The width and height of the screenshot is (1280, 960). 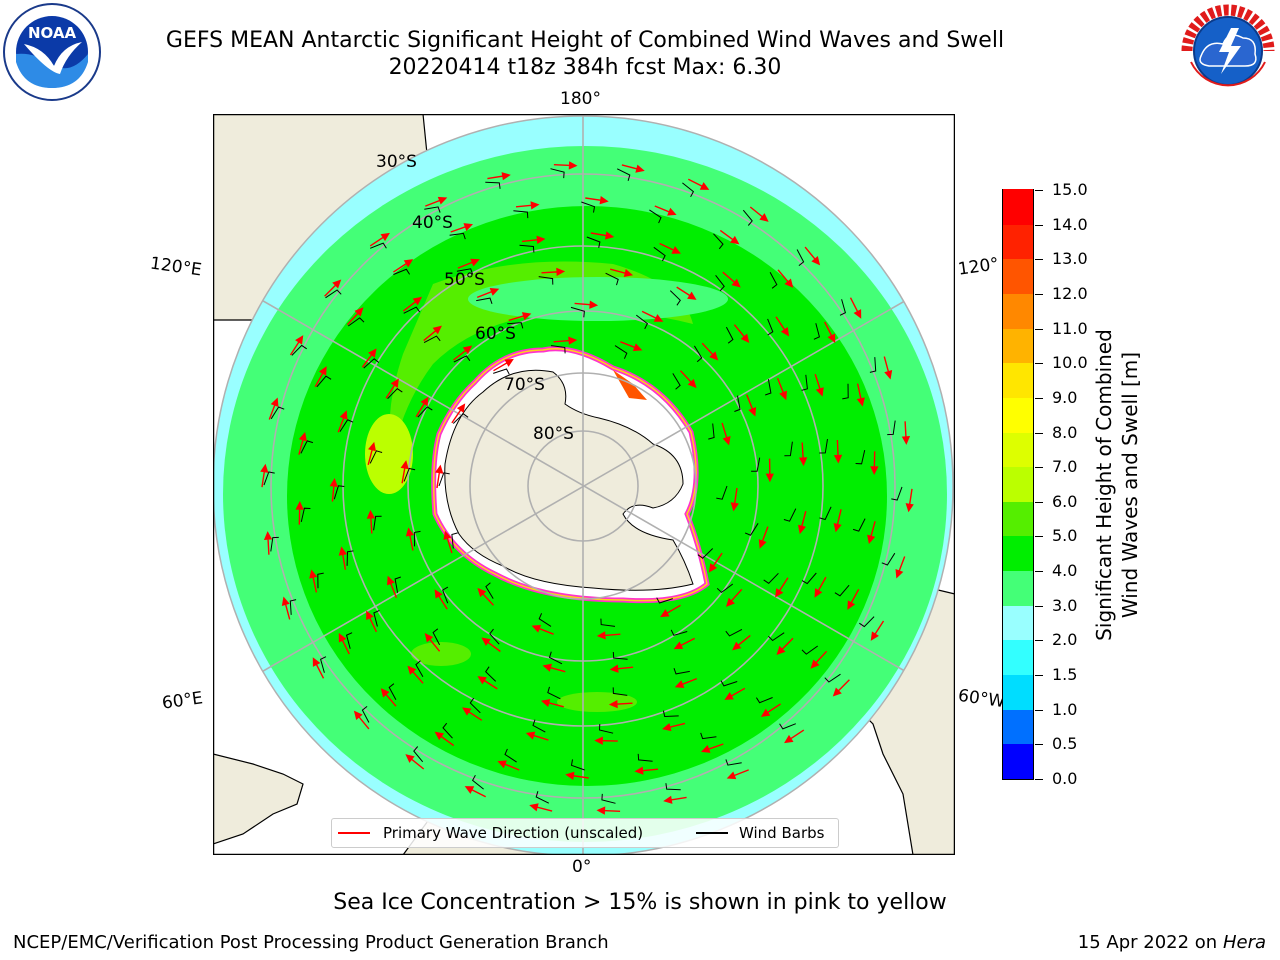 I want to click on colorbar-tick-label: 7.0, so click(x=1065, y=467).